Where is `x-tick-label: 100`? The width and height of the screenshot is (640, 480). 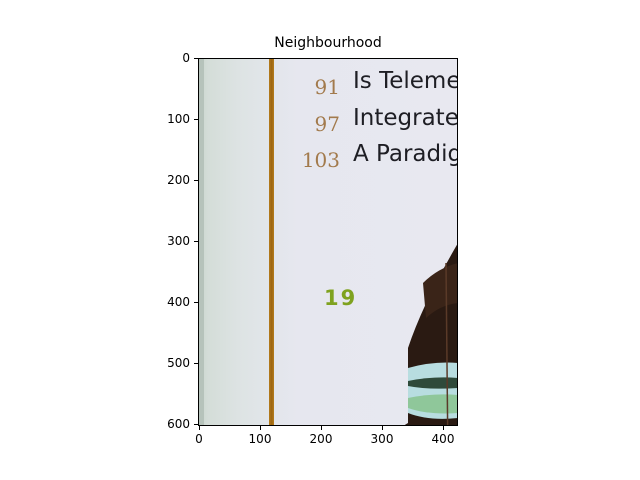 x-tick-label: 100 is located at coordinates (260, 439).